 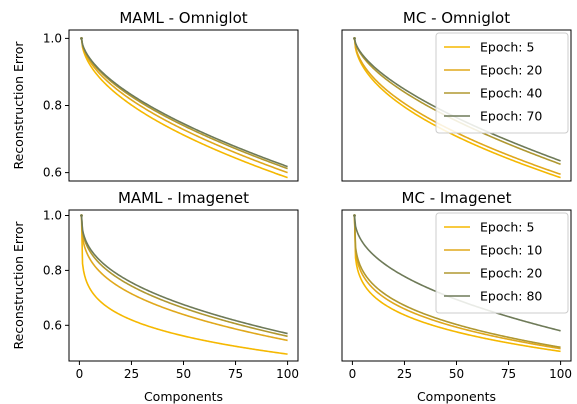 I want to click on y-axis-label-panel-1: Reconstruction Error, so click(x=18, y=105).